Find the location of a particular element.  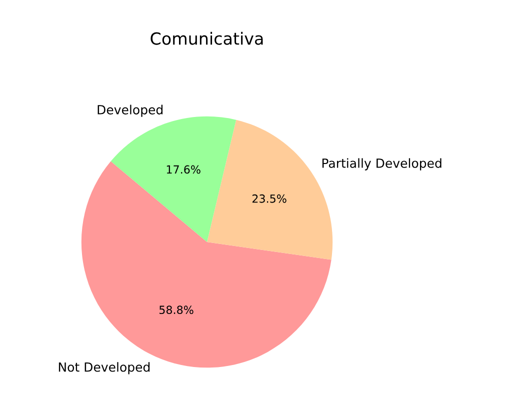

data-label: 23.5% is located at coordinates (269, 198).